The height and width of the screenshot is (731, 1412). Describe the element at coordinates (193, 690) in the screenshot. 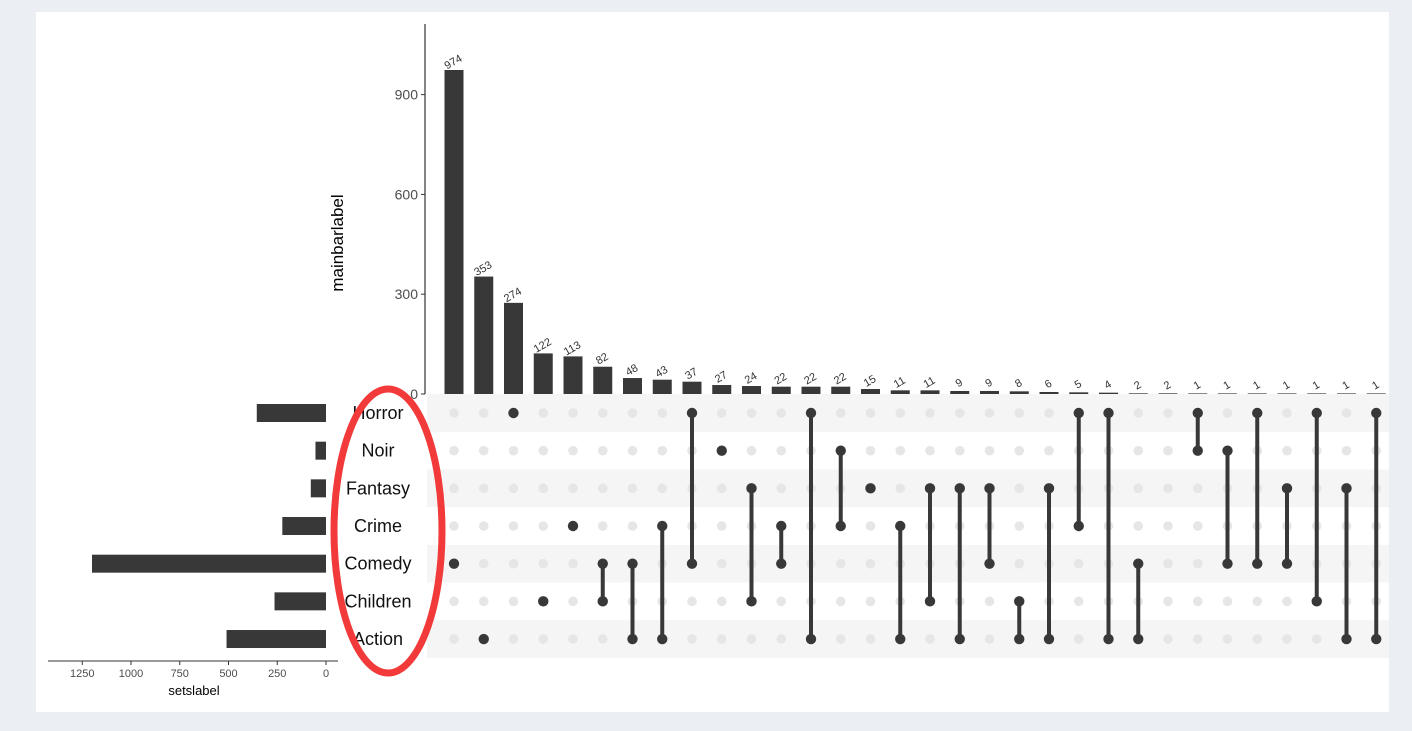

I see `set-axis-title: setslabel` at that location.